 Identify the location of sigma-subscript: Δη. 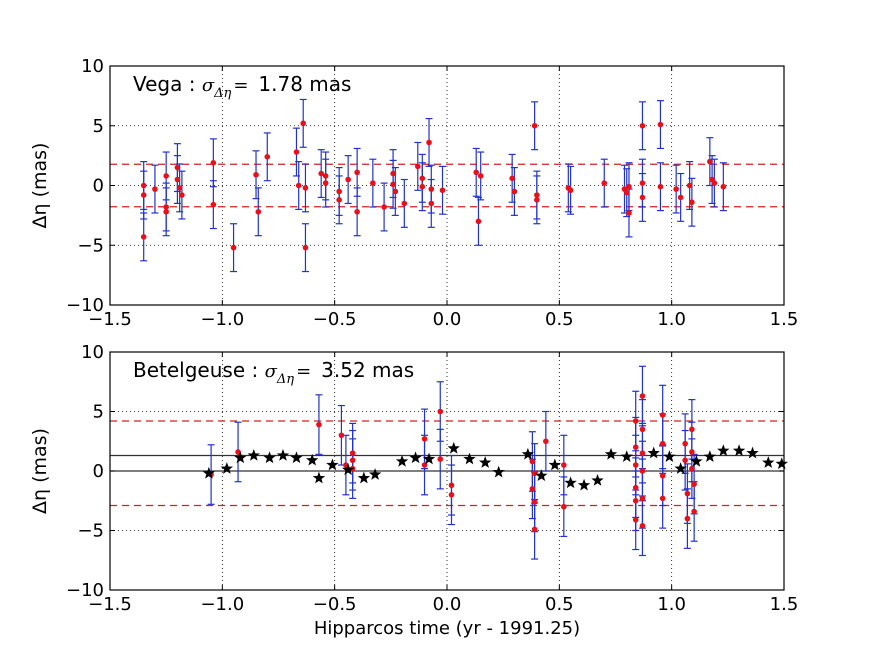
(285, 379).